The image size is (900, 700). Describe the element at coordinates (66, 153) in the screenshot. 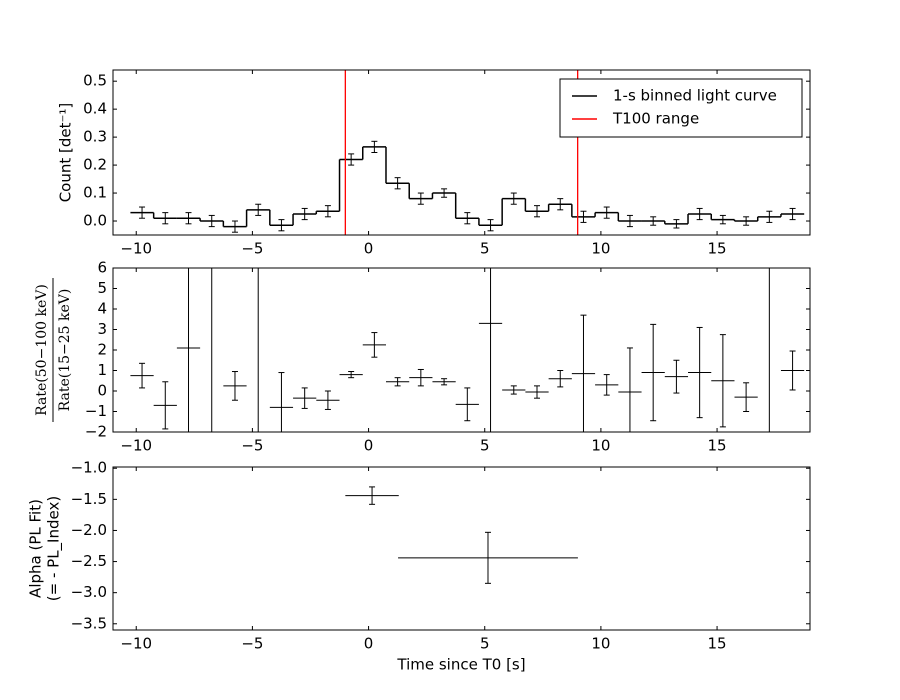

I see `y-axis-label: Count [det⁻¹]` at that location.